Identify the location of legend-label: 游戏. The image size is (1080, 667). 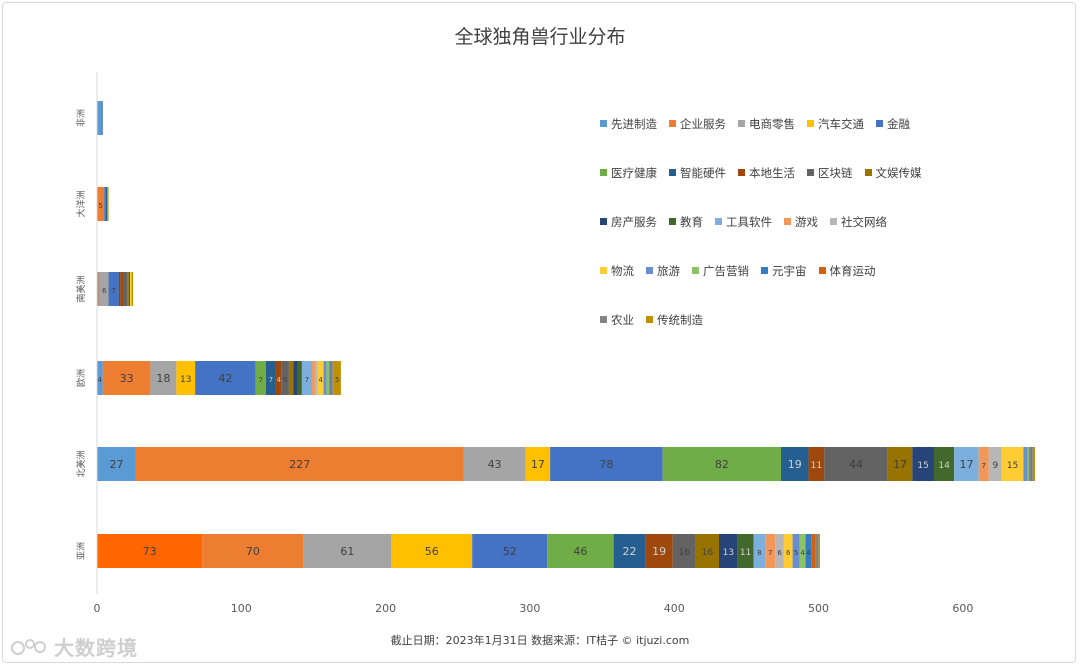
(806, 222).